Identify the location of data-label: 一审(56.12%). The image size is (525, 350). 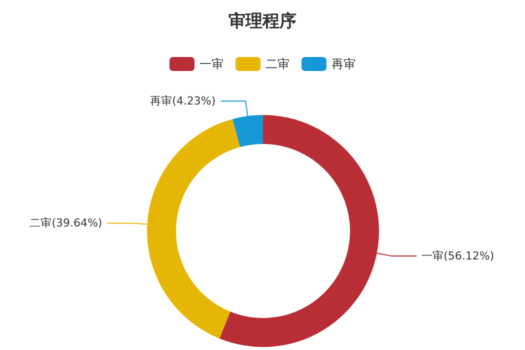
(458, 256).